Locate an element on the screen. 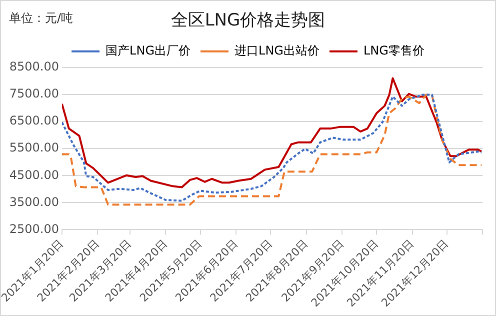  legend-label: 进口LNG出站价 is located at coordinates (277, 51).